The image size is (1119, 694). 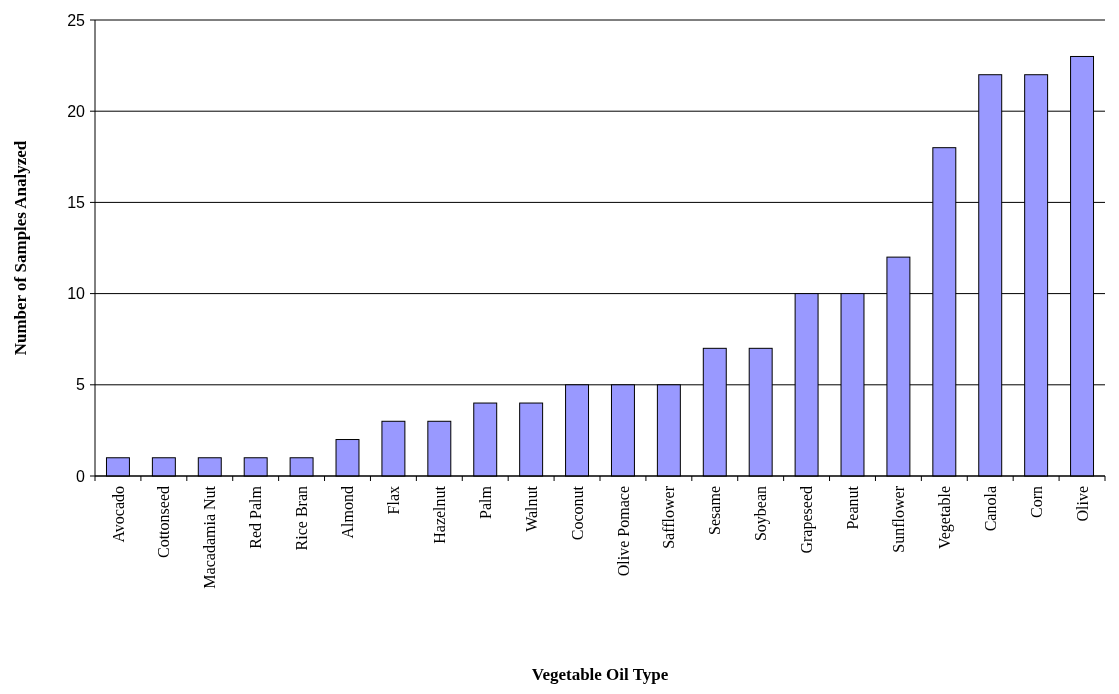 What do you see at coordinates (853, 507) in the screenshot?
I see `x-tick-label: Peanut` at bounding box center [853, 507].